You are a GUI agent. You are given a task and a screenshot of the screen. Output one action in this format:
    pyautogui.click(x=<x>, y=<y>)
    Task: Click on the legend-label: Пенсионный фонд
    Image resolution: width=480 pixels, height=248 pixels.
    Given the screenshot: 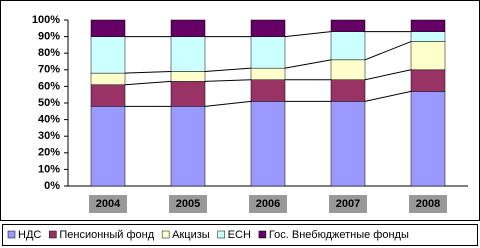 What is the action you would take?
    pyautogui.click(x=106, y=235)
    